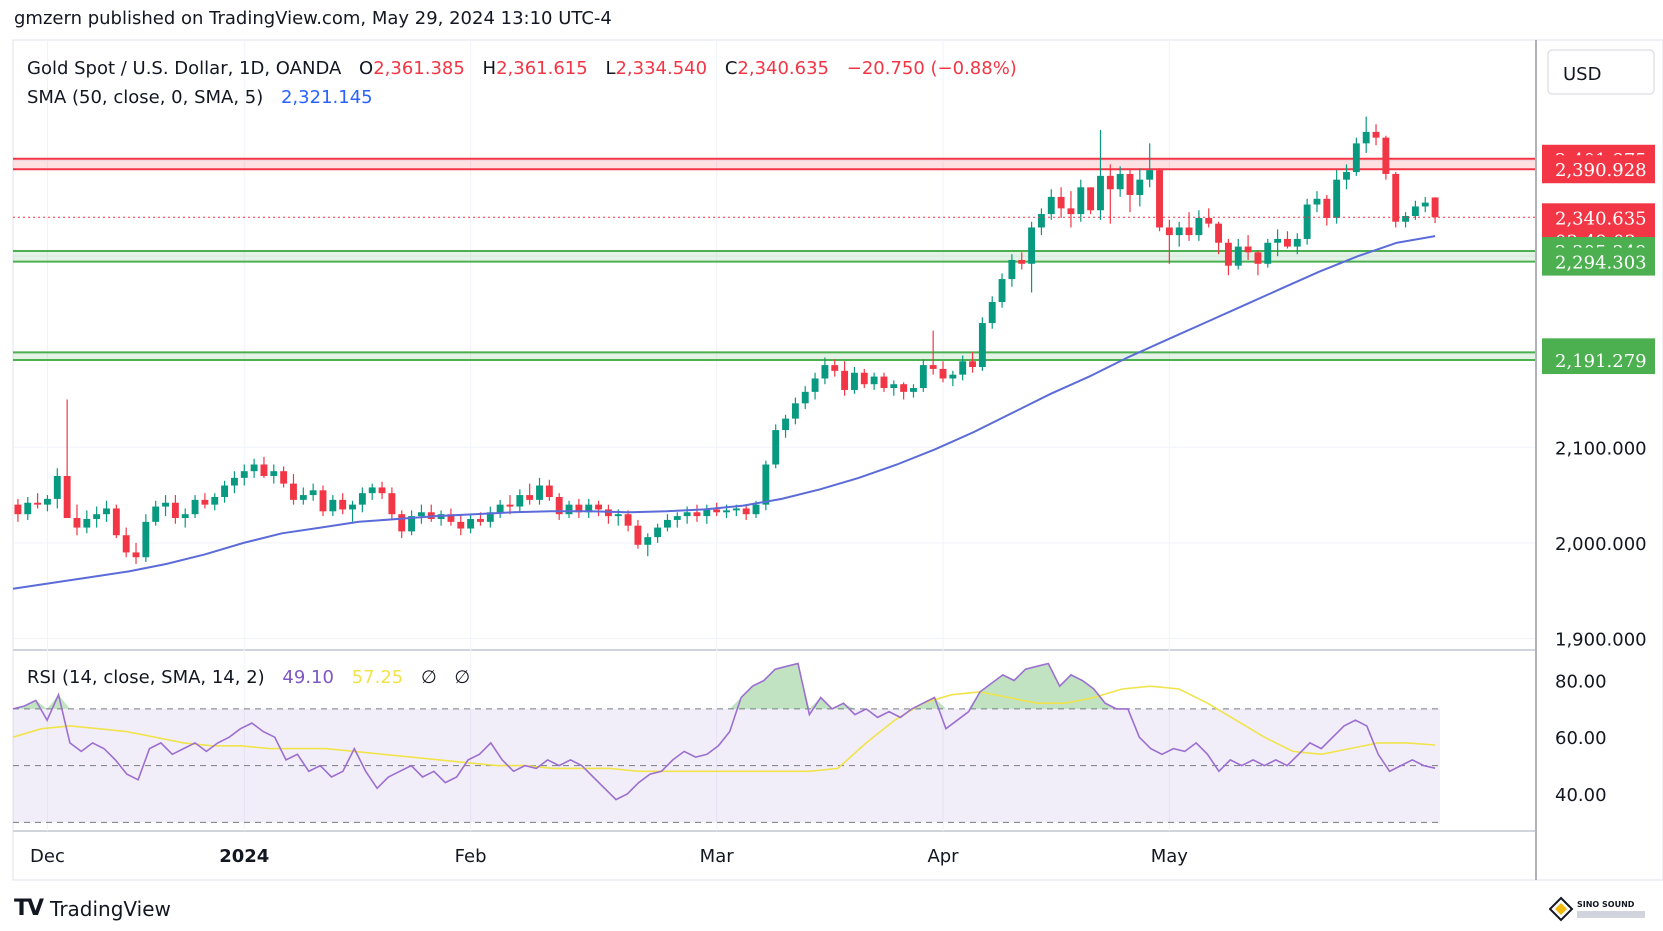  I want to click on tradingview-logo: TV TradingView, so click(92, 908).